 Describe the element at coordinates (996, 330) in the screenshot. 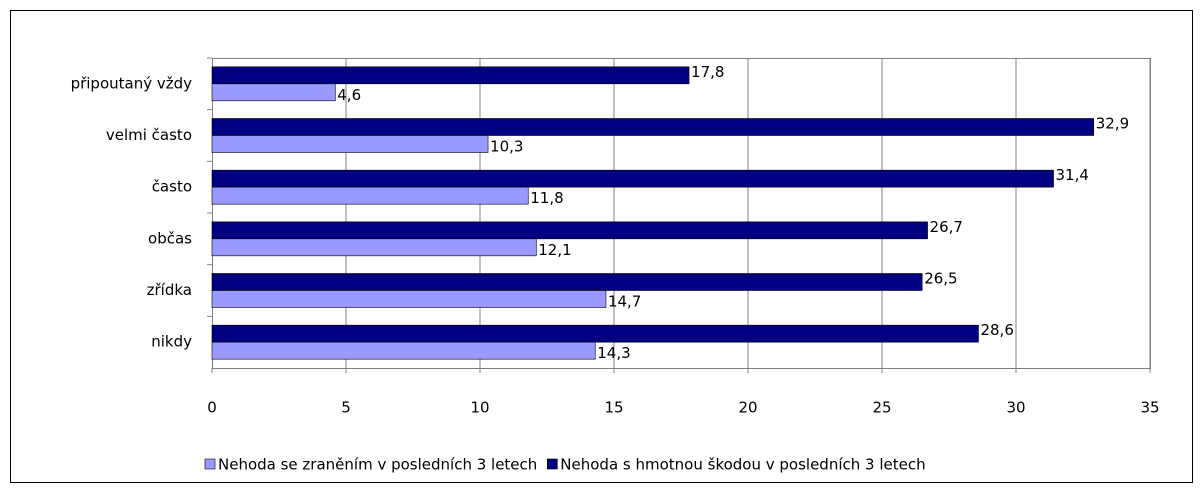

I see `value-label: 28,6` at that location.